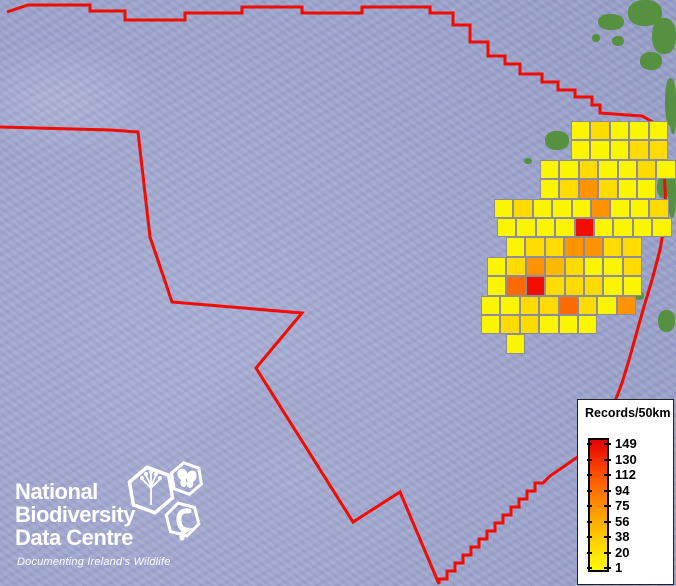 The width and height of the screenshot is (676, 586). I want to click on seahorse-hexagon-icon, so click(182, 519).